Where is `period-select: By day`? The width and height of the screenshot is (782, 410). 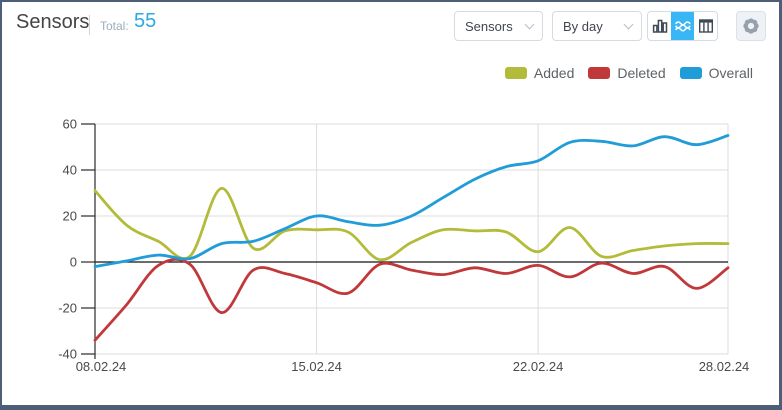
period-select: By day is located at coordinates (597, 26).